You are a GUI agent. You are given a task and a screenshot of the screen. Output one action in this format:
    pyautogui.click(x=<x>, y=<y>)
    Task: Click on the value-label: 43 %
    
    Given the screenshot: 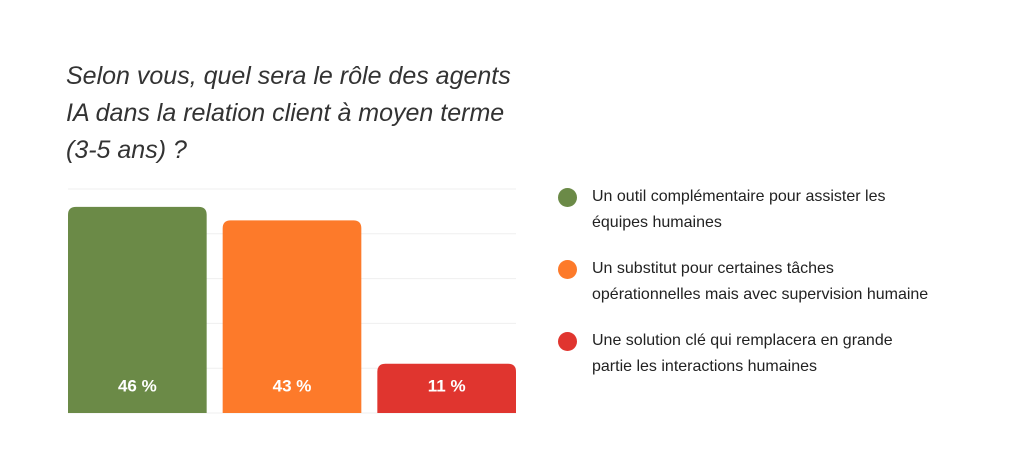 What is the action you would take?
    pyautogui.click(x=292, y=385)
    